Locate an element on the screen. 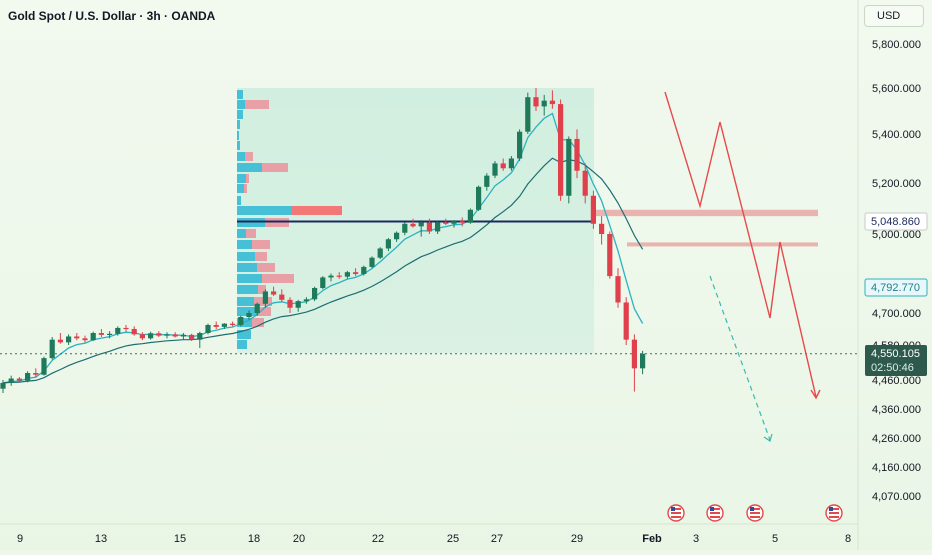 The height and width of the screenshot is (555, 932). time-tick-label: Feb is located at coordinates (652, 539).